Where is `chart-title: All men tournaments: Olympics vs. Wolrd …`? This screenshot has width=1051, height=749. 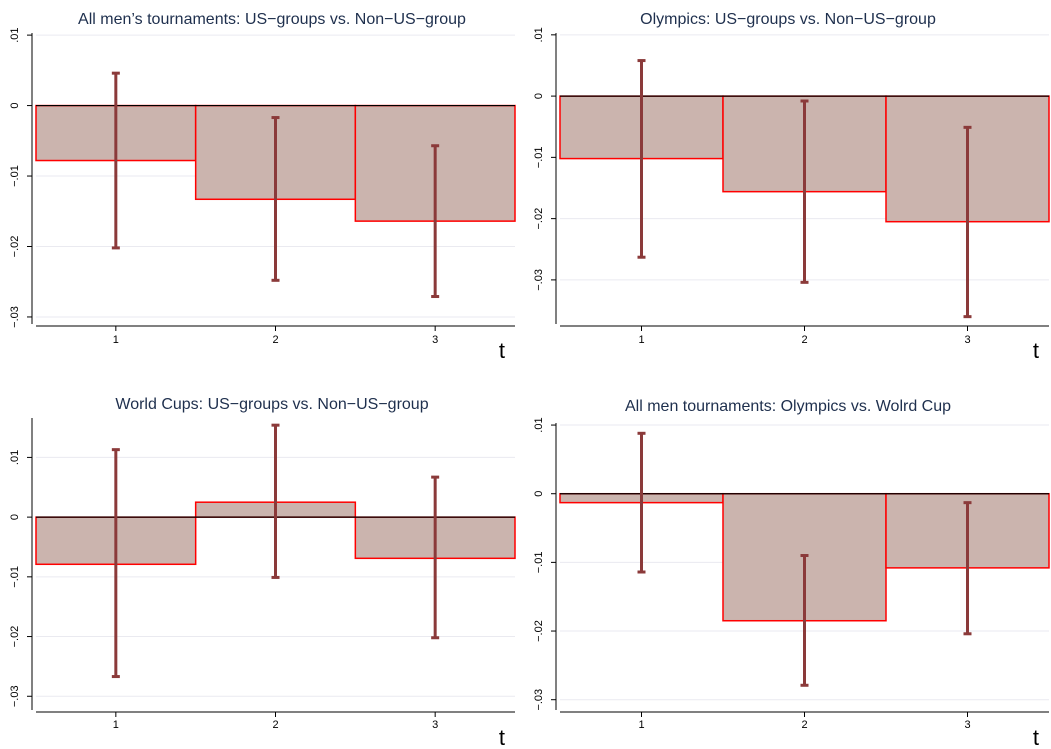
chart-title: All men tournaments: Olympics vs. Wolrd … is located at coordinates (788, 406).